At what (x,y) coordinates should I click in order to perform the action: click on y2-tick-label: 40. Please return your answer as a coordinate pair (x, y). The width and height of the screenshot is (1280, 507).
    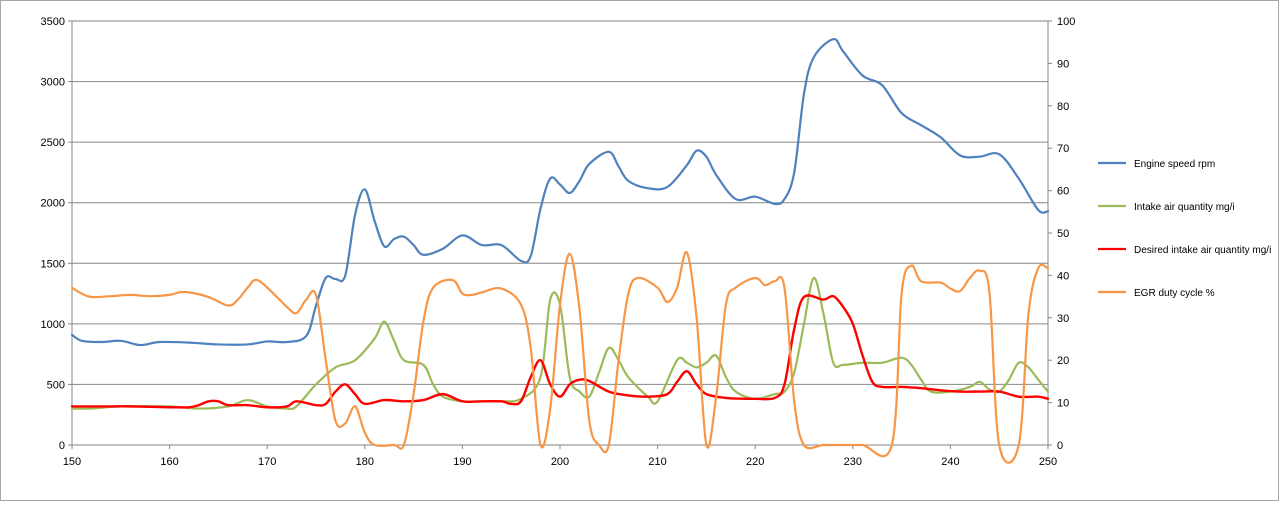
    Looking at the image, I should click on (1063, 276).